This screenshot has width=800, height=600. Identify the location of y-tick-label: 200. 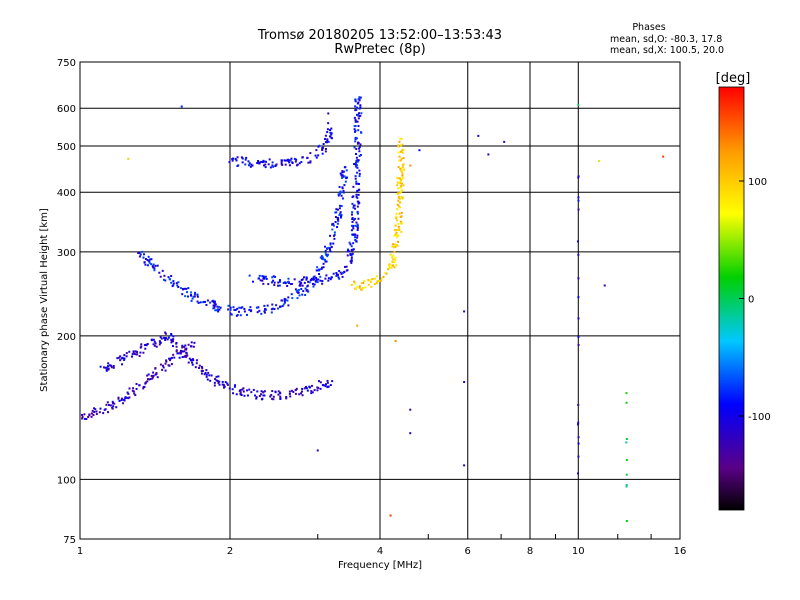
(66, 337).